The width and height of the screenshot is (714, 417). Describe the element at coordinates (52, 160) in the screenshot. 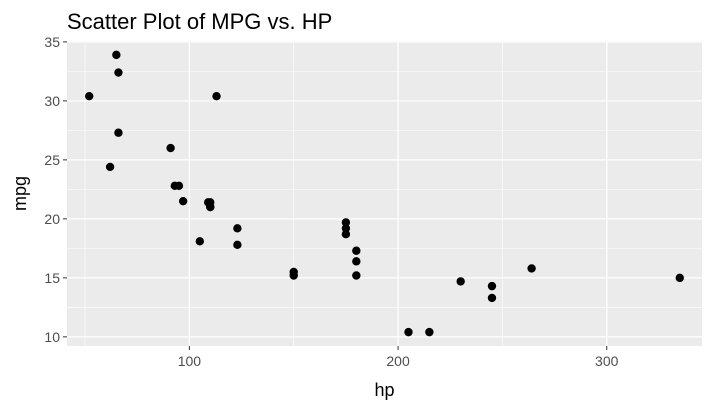

I see `y-tick-label: 25` at that location.